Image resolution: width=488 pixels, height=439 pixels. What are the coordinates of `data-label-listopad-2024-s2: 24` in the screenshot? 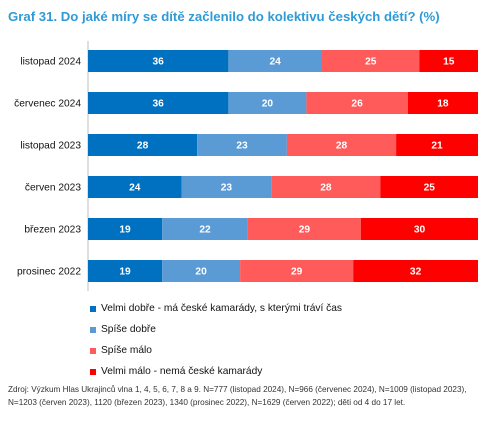 It's located at (276, 62).